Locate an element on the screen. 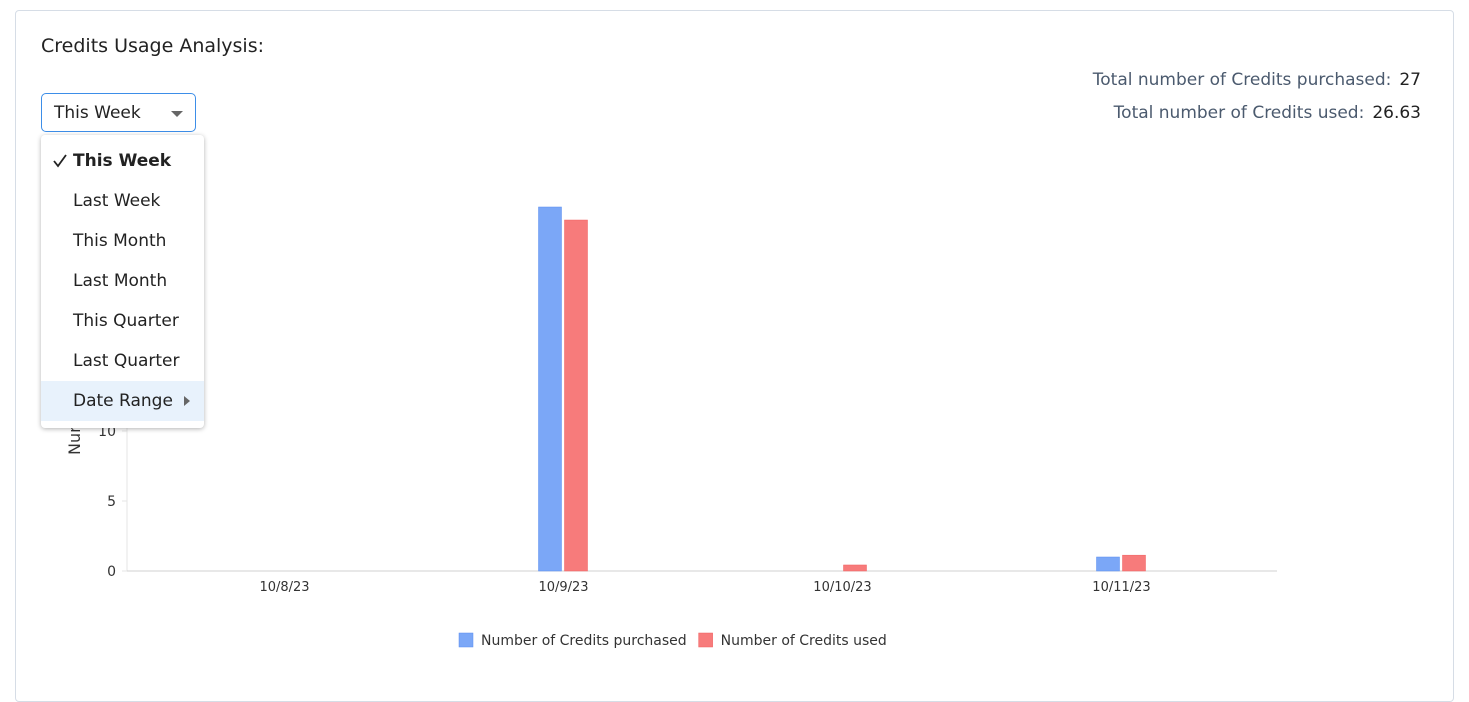  menu-option: This Quarter is located at coordinates (122, 321).